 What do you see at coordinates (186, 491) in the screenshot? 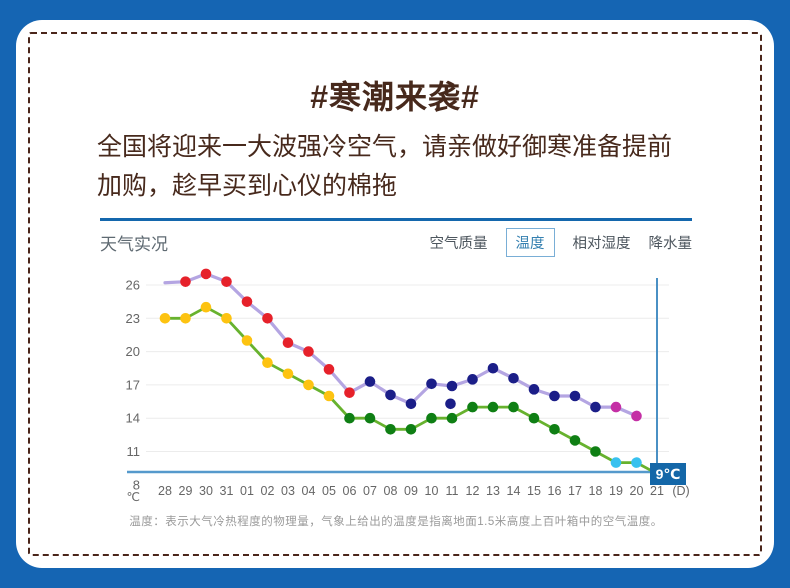
I see `x-tick-label: 29` at bounding box center [186, 491].